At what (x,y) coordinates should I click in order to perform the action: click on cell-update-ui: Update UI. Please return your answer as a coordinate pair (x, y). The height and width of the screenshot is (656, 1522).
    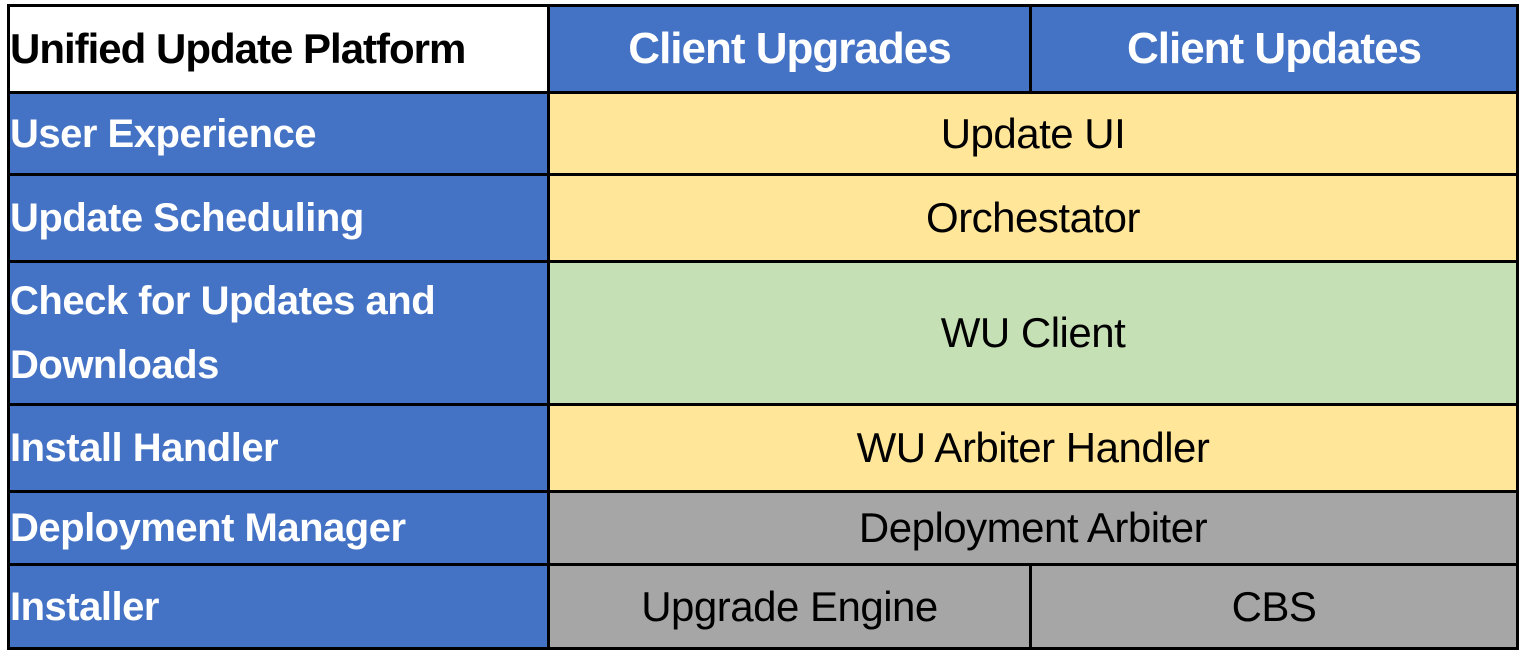
    Looking at the image, I should click on (1033, 133).